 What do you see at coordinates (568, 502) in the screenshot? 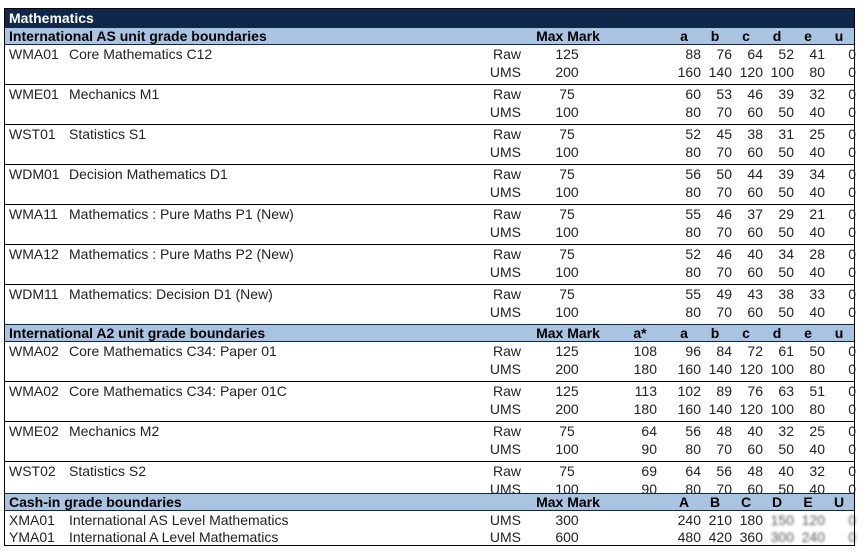
I see `max-mark-header: Max Mark` at bounding box center [568, 502].